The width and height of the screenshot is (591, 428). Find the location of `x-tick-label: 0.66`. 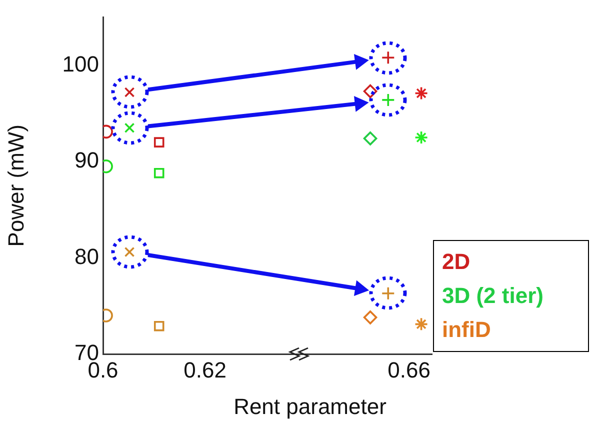

x-tick-label: 0.66 is located at coordinates (409, 369).